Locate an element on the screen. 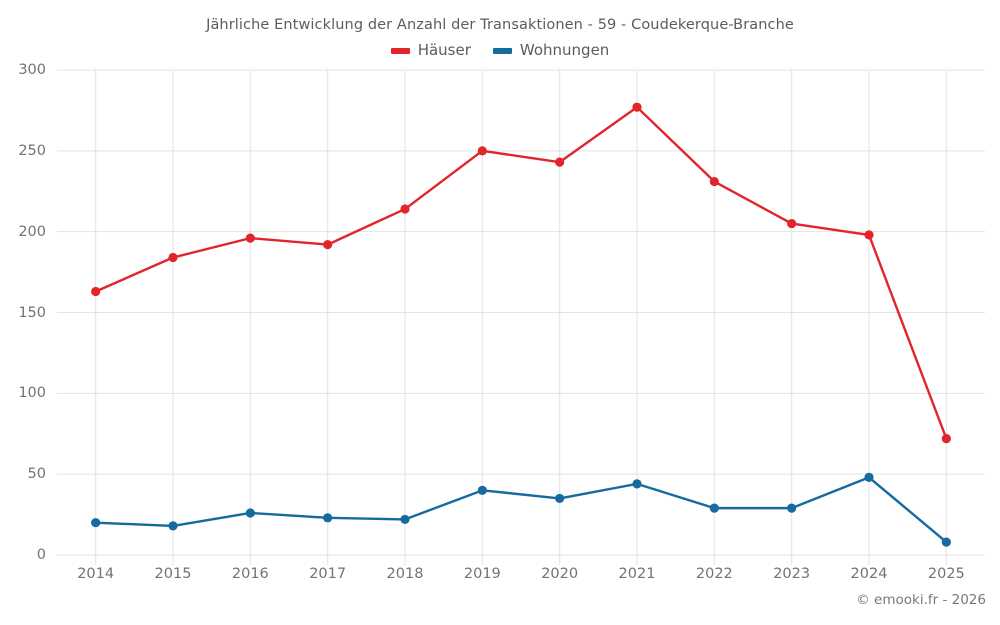 The image size is (1000, 625). x-tick-label: 2021 is located at coordinates (637, 574).